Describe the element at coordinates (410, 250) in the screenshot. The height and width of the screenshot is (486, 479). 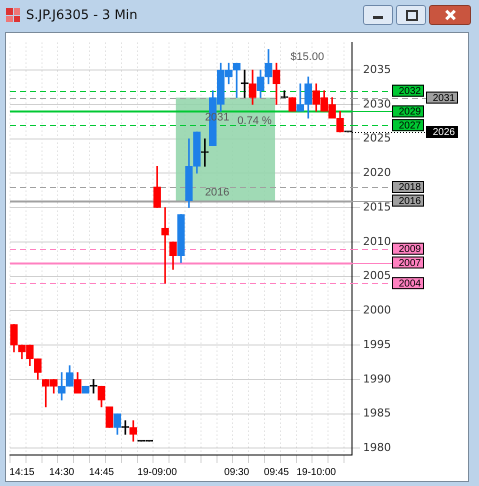
I see `ref-line-label: 2009` at that location.